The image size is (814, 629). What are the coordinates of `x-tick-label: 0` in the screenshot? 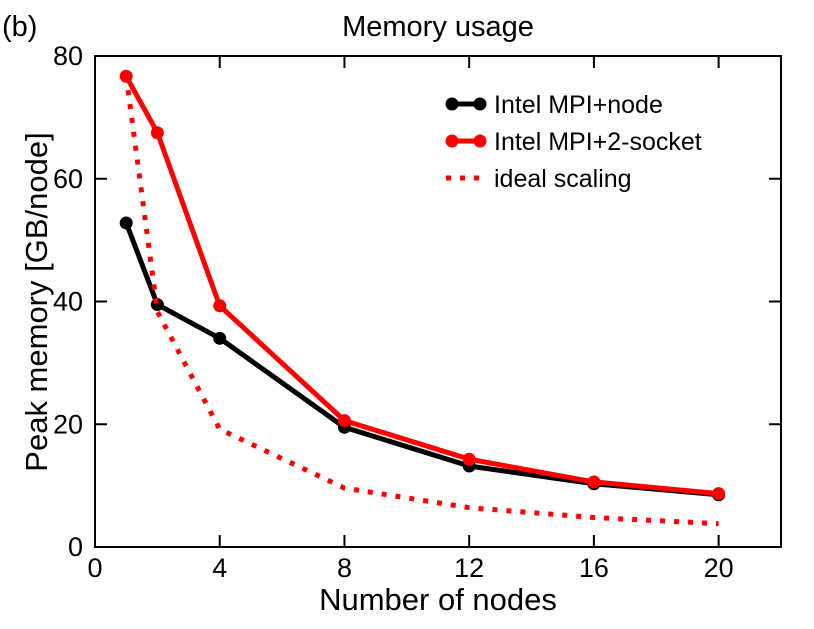 It's located at (94, 568).